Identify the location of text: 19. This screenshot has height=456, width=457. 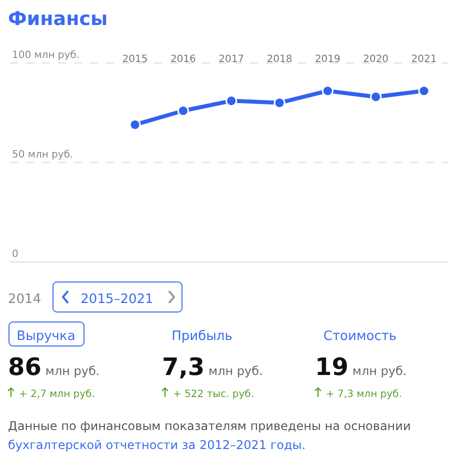
(331, 367).